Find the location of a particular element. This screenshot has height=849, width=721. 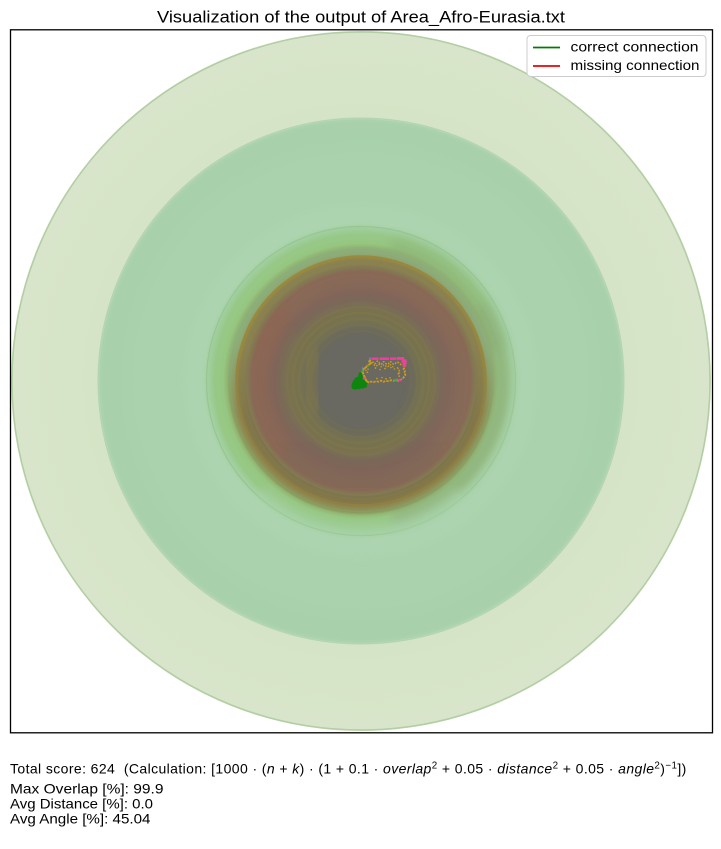

svg-text: Avg Angle [%]: 45.04 is located at coordinates (80, 818).